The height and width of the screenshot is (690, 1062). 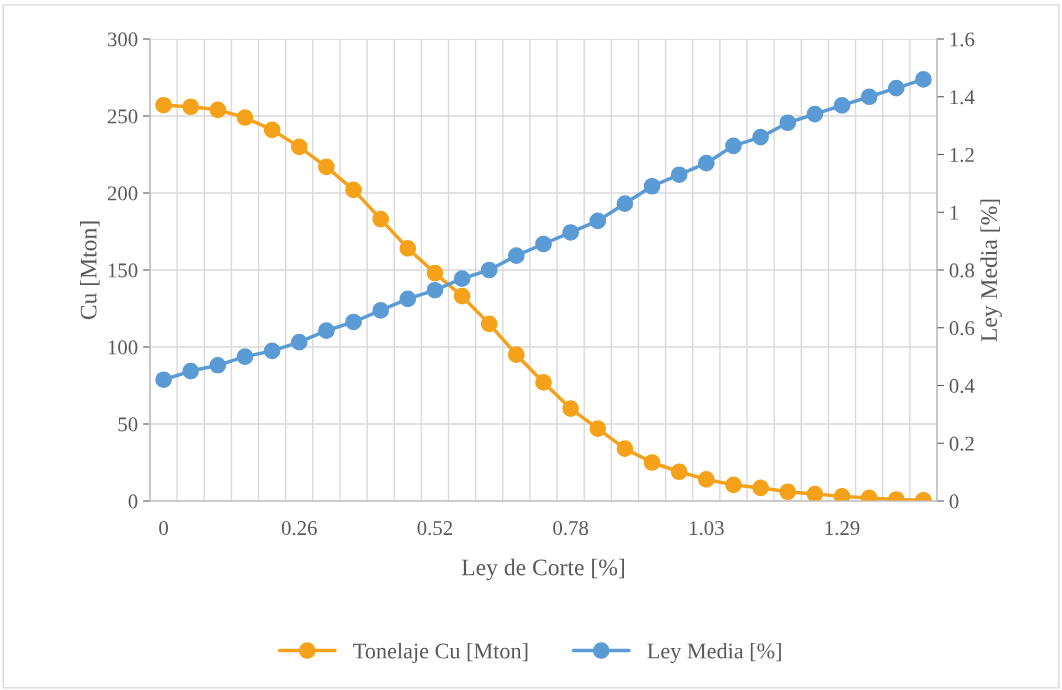 I want to click on y-tick-label: 150, so click(x=123, y=270).